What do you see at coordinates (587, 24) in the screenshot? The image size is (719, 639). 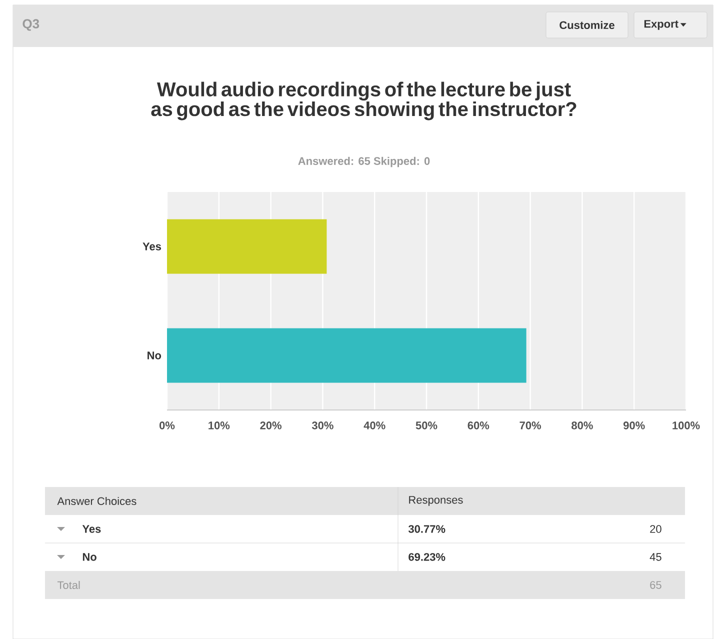 I see `text: Customize` at bounding box center [587, 24].